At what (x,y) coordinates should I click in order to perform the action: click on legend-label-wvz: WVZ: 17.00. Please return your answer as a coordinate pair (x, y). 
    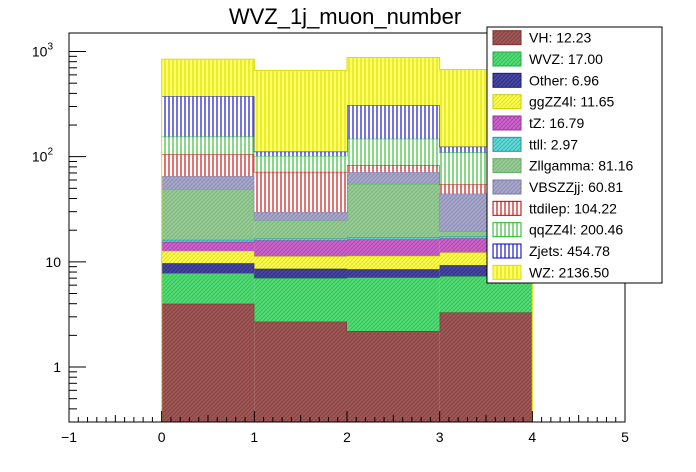
    Looking at the image, I should click on (566, 59).